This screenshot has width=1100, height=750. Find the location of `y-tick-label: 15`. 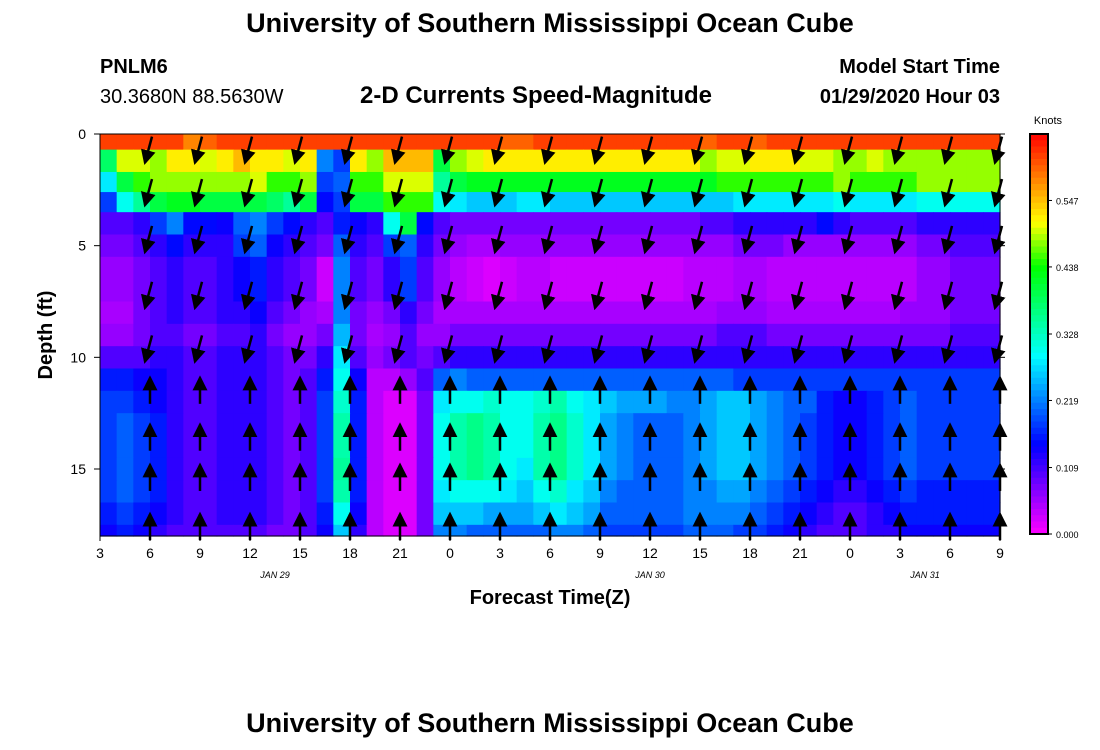

y-tick-label: 15 is located at coordinates (78, 469).